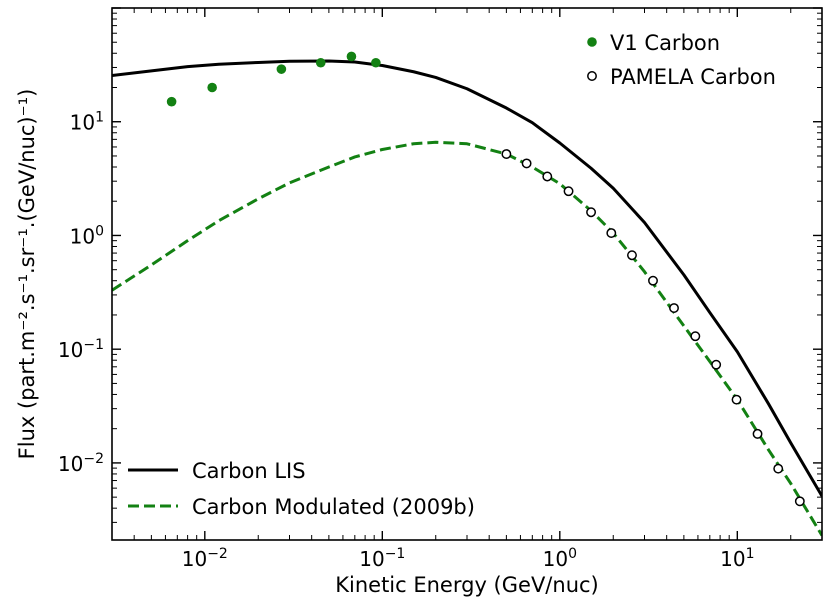 Image resolution: width=830 pixels, height=611 pixels. What do you see at coordinates (81, 349) in the screenshot?
I see `y-tick-label: 10⁻¹` at bounding box center [81, 349].